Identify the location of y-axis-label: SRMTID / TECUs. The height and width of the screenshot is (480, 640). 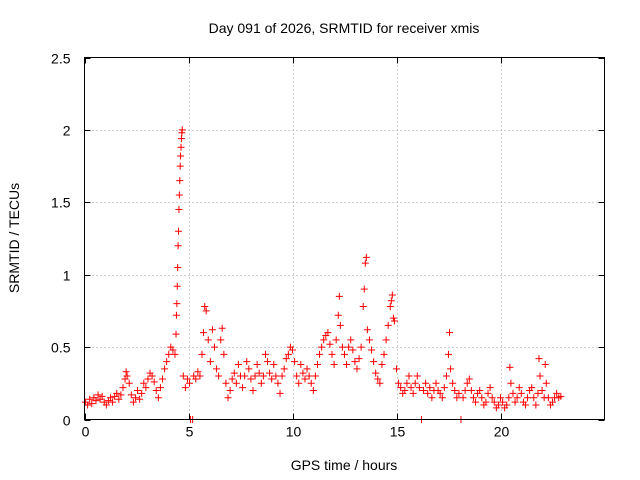
(14, 238).